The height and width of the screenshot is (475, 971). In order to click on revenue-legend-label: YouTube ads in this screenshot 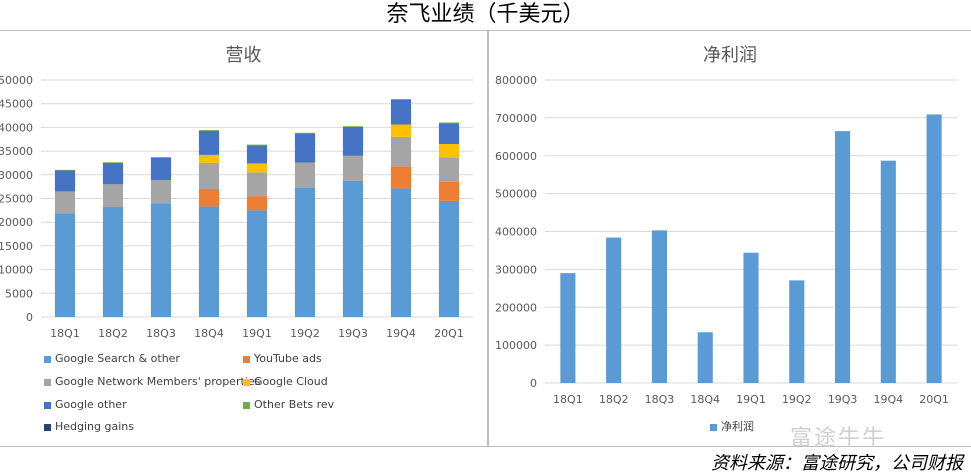, I will do `click(288, 358)`.